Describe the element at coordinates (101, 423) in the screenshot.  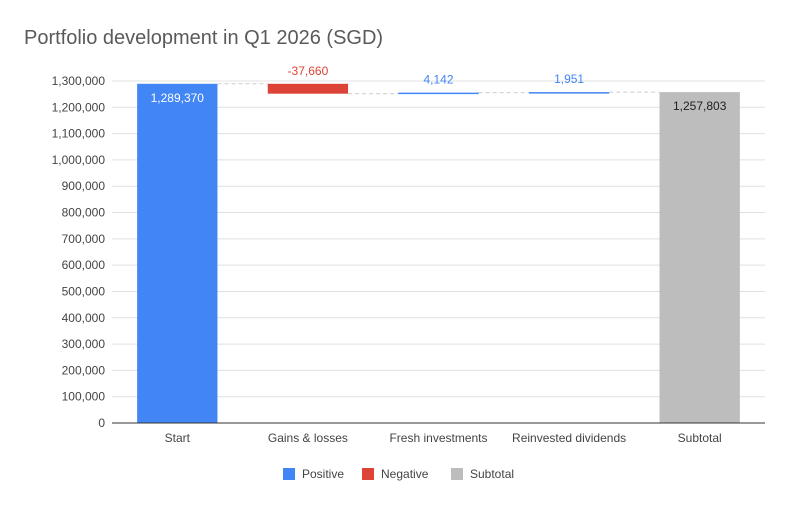
I see `y-tick-label: 0` at that location.